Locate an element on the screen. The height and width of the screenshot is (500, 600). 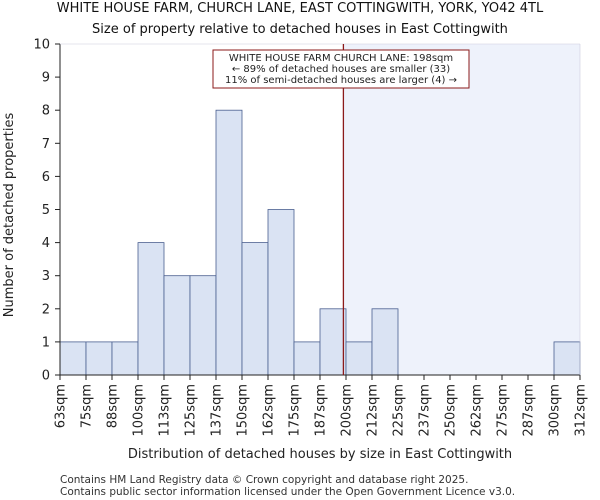
y-axis-label: Number of detached properties is located at coordinates (9, 215).